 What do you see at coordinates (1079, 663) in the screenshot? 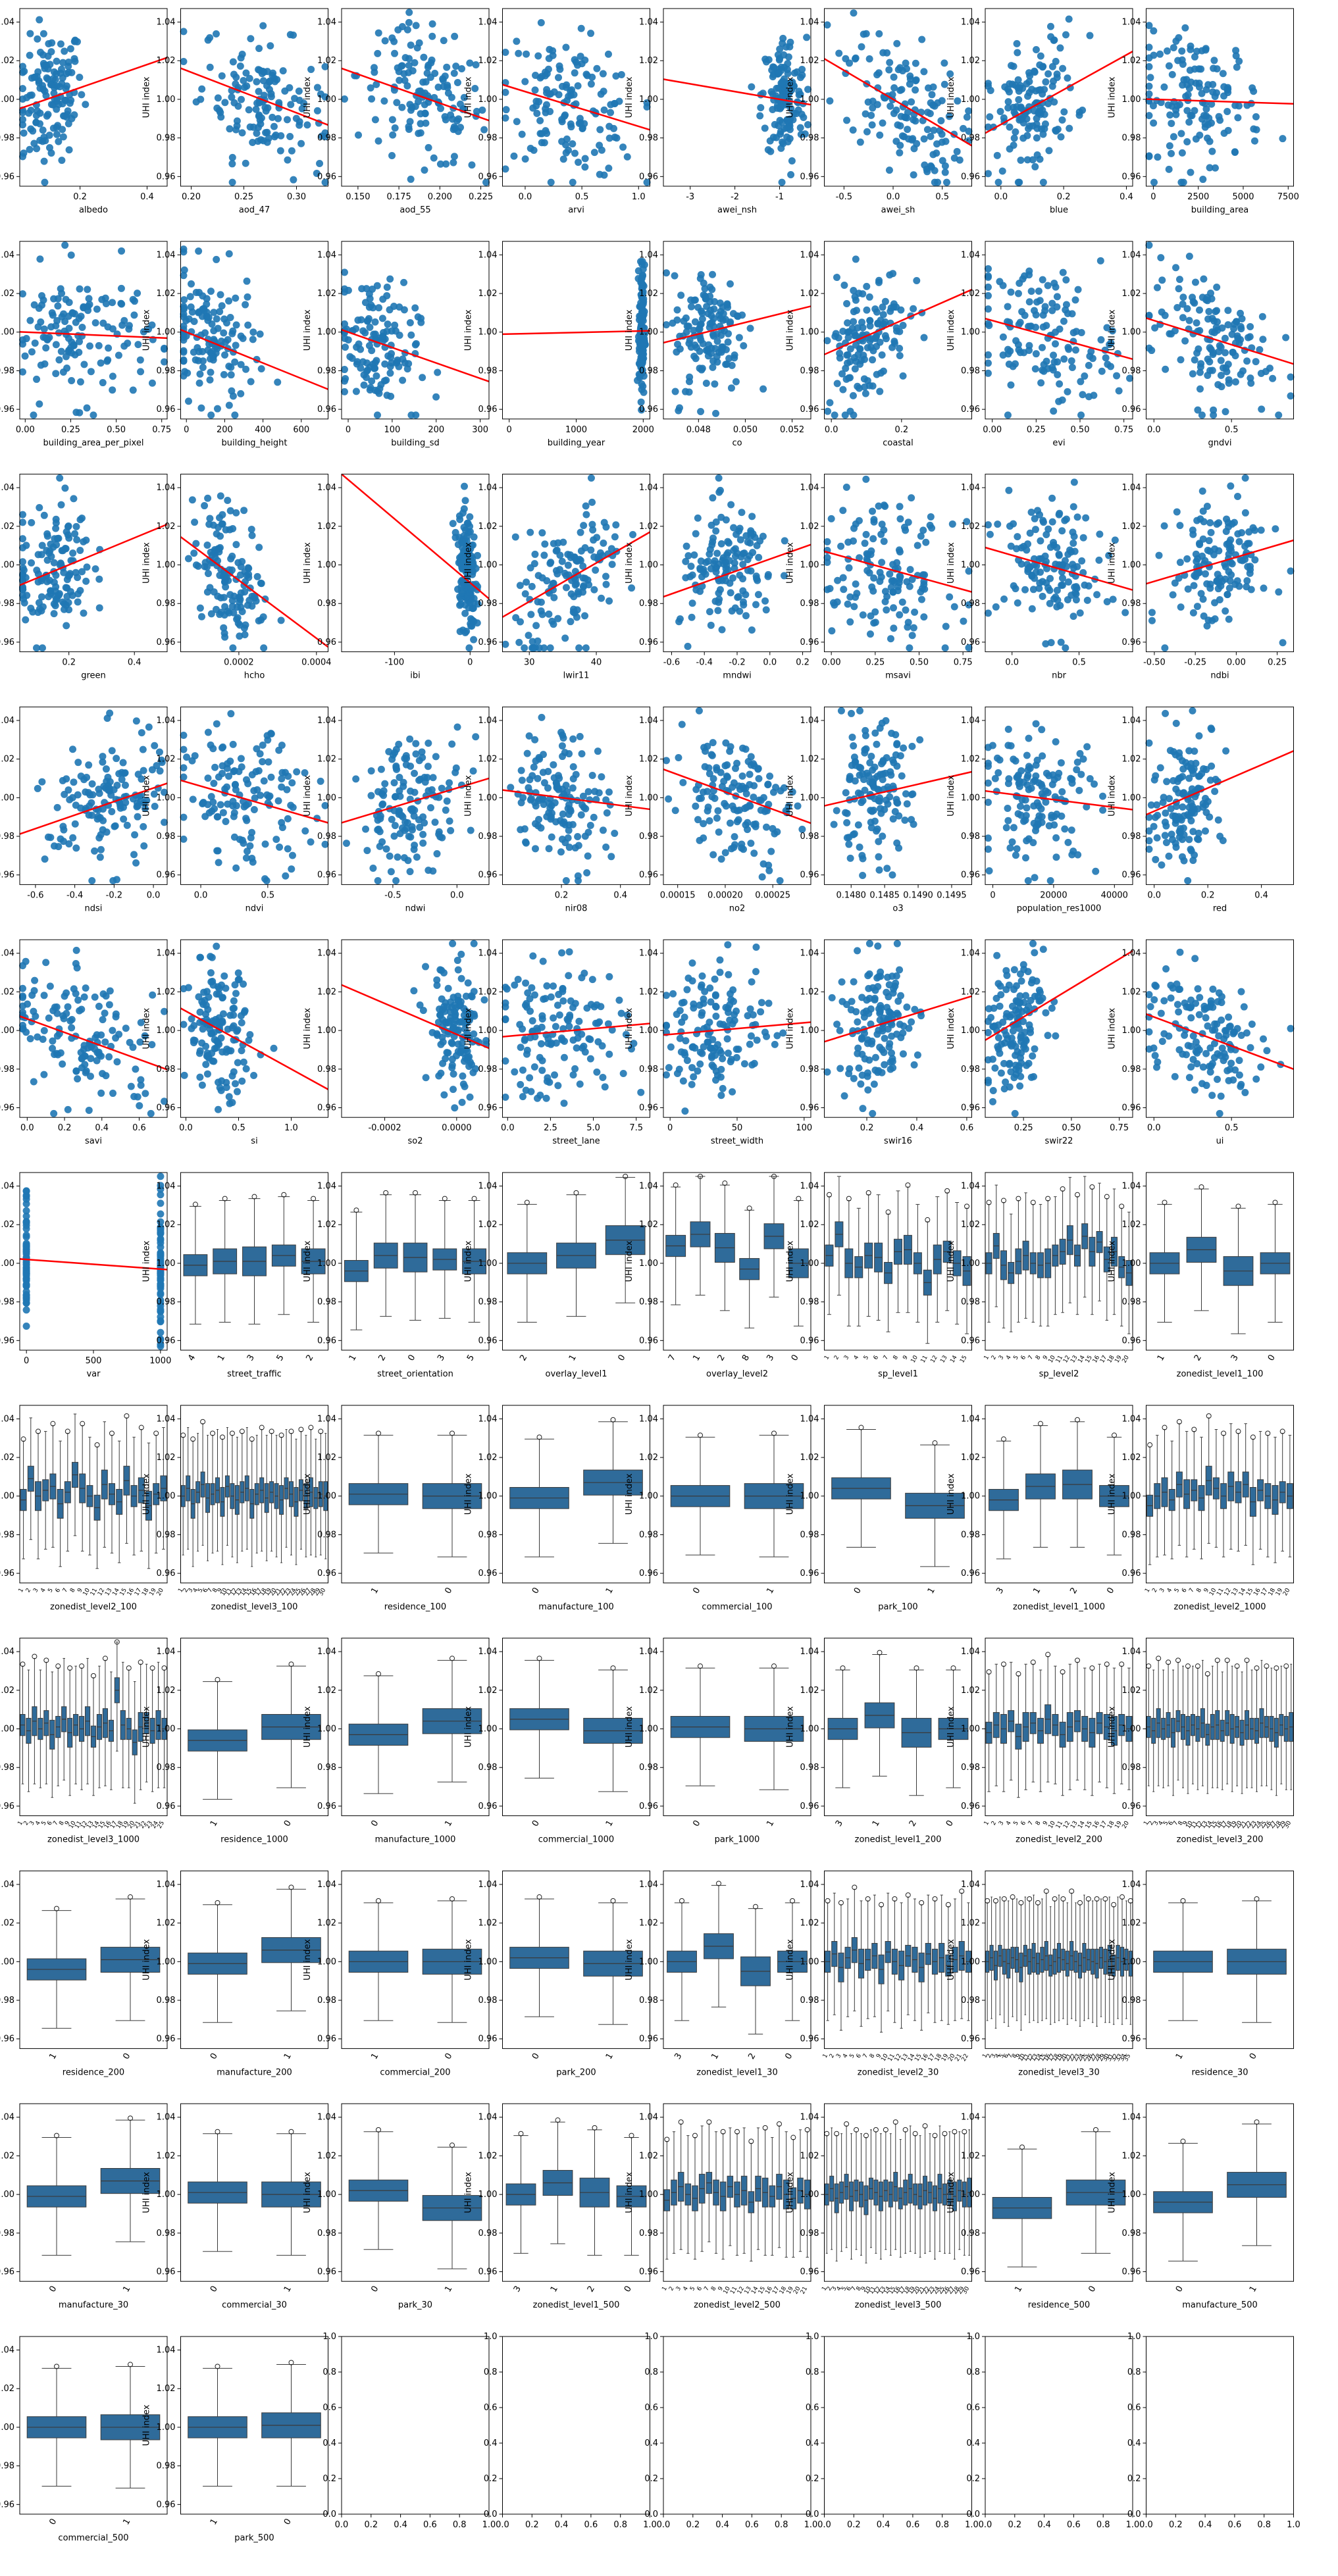
I see `x-tick-label: 0.5` at bounding box center [1079, 663].